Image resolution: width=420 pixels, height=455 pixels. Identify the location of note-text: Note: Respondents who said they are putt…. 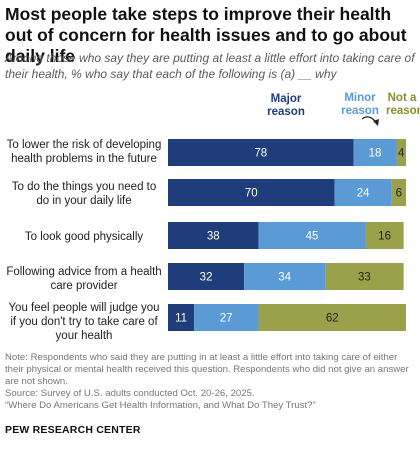
(207, 369).